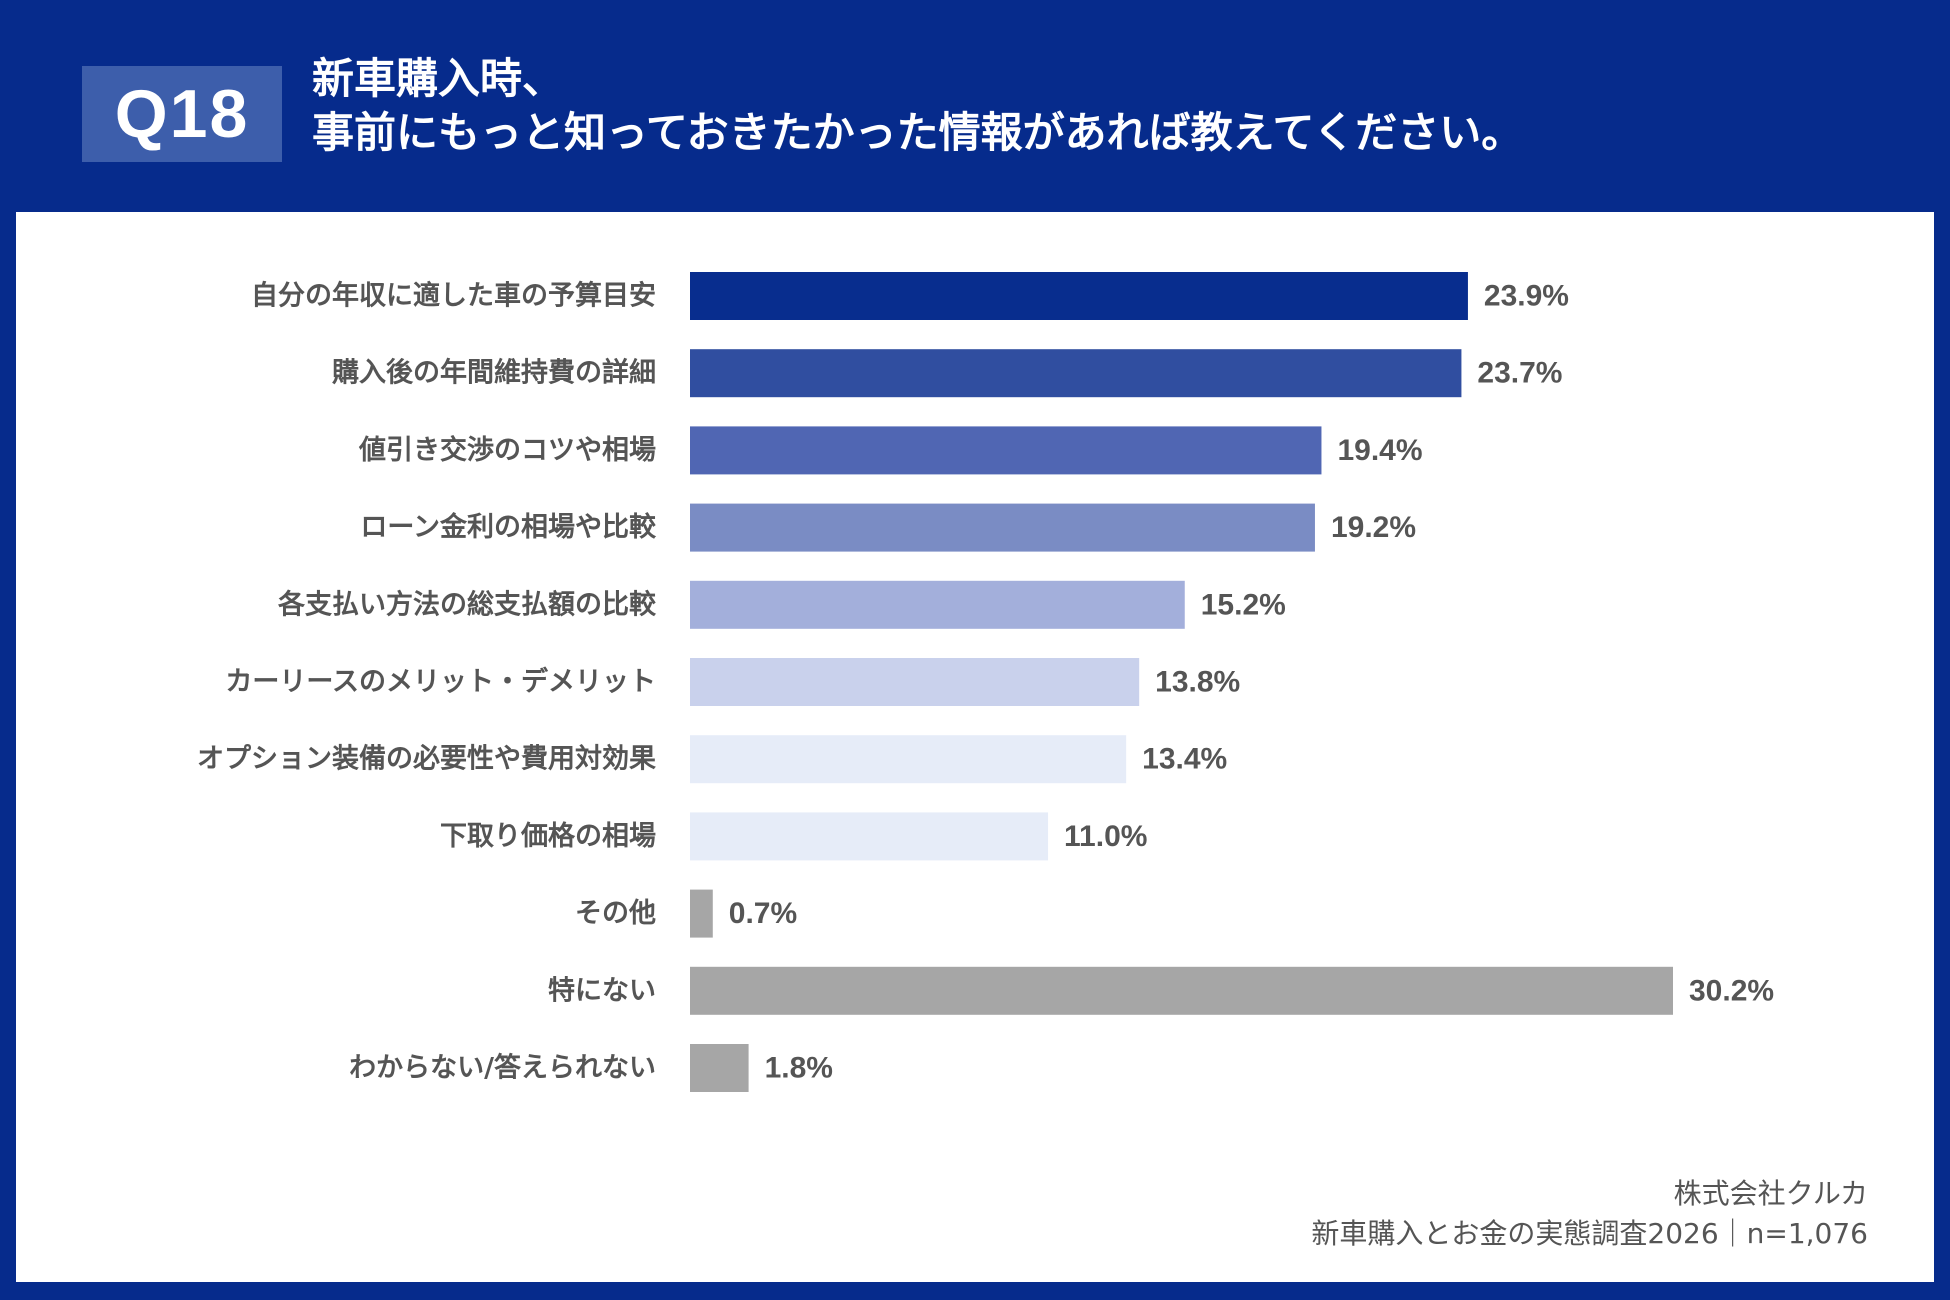 This screenshot has height=1300, width=1950. Describe the element at coordinates (799, 1068) in the screenshot. I see `value-label: 1.8%` at that location.